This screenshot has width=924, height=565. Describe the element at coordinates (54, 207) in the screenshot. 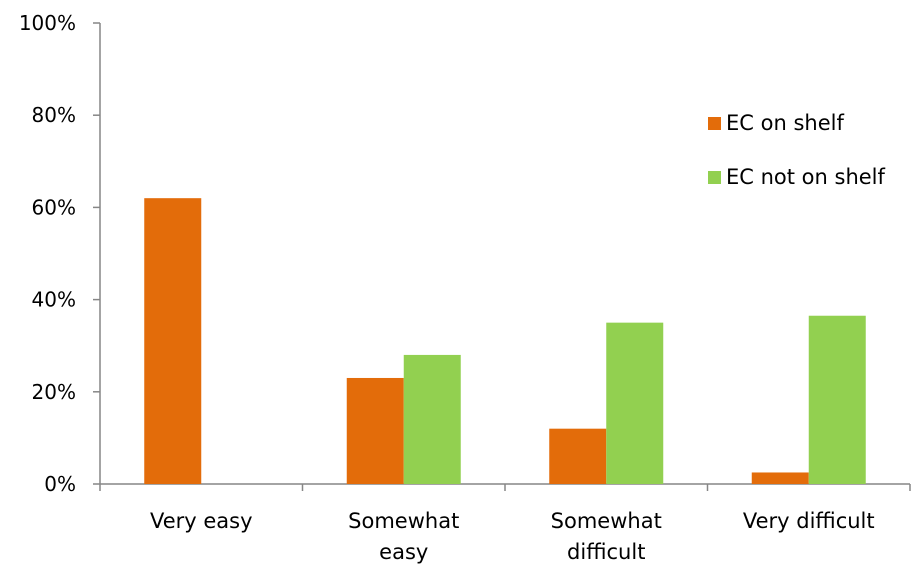

I see `y-tick-label: 60%` at that location.